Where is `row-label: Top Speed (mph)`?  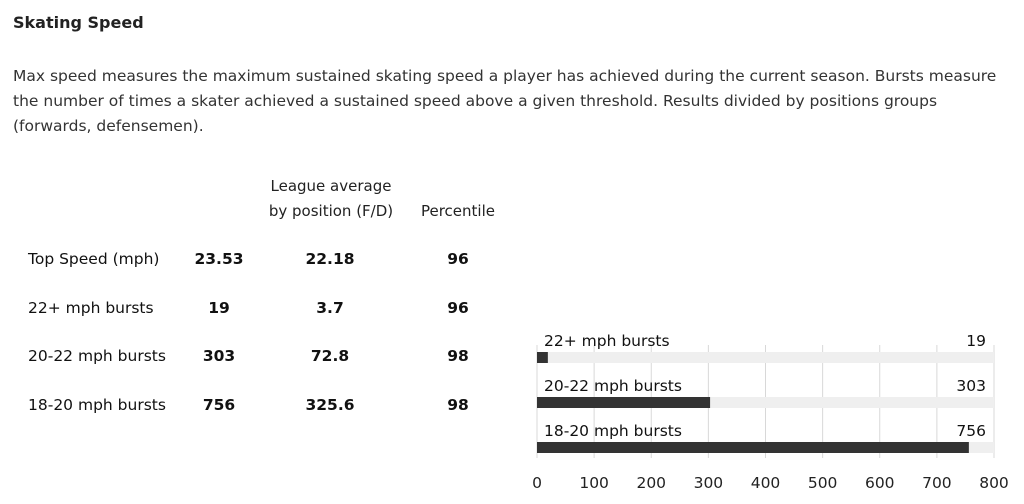
row-label: Top Speed (mph) is located at coordinates (94, 259).